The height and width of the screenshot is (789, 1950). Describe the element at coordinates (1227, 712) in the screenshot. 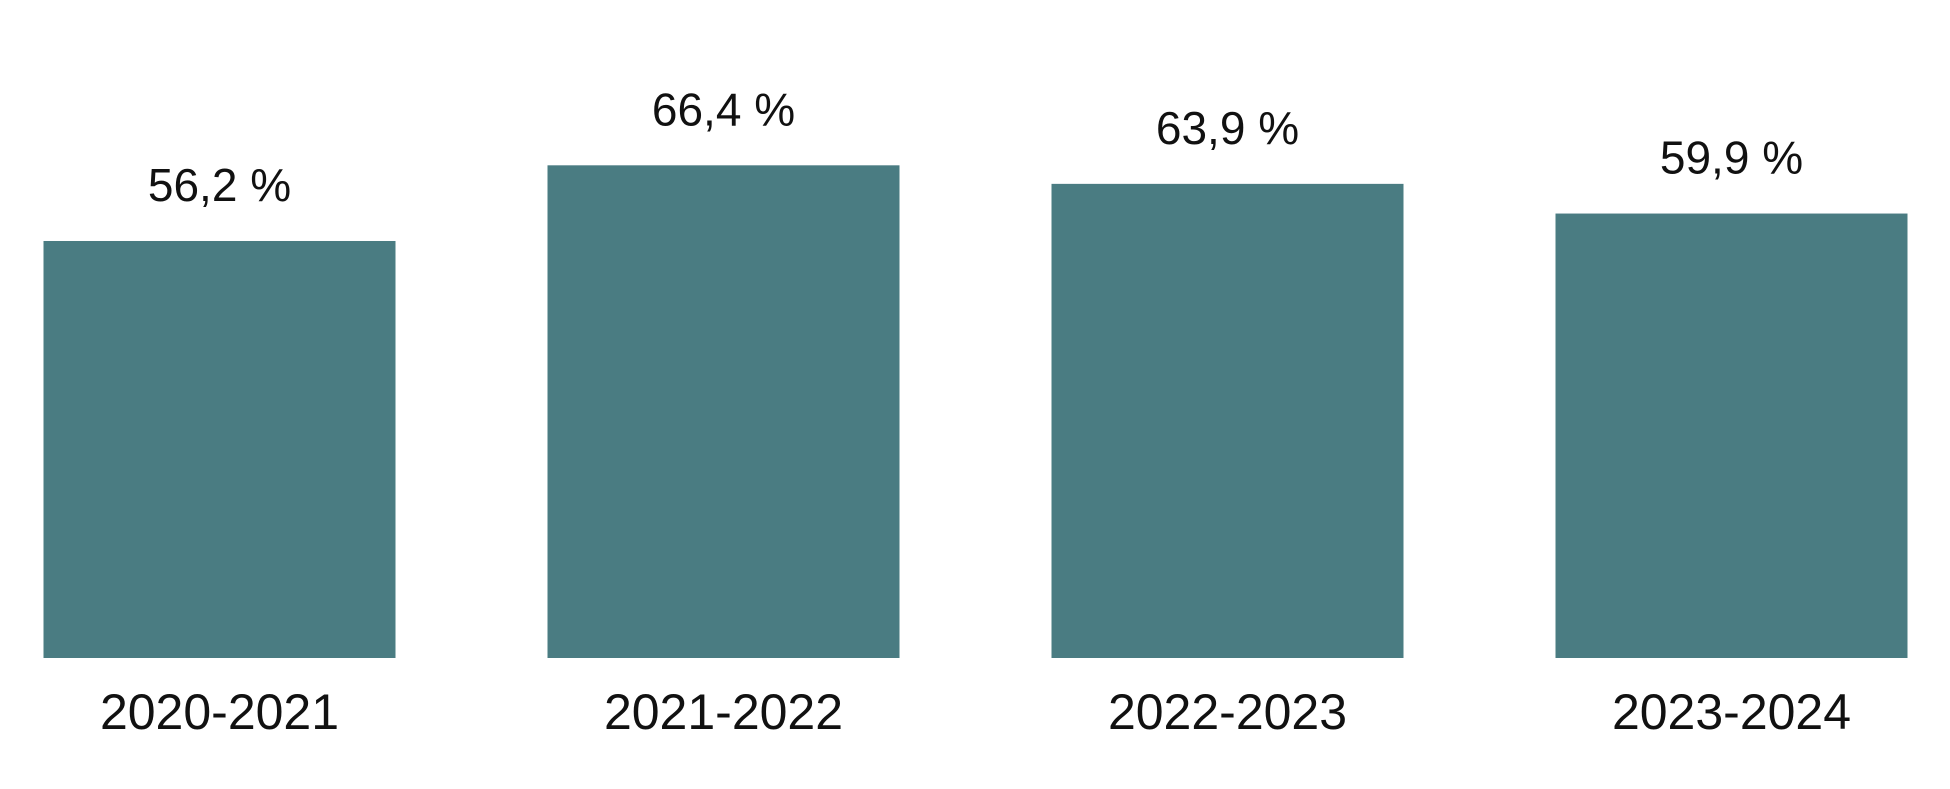

I see `x-tick-label: 2022-2023` at that location.